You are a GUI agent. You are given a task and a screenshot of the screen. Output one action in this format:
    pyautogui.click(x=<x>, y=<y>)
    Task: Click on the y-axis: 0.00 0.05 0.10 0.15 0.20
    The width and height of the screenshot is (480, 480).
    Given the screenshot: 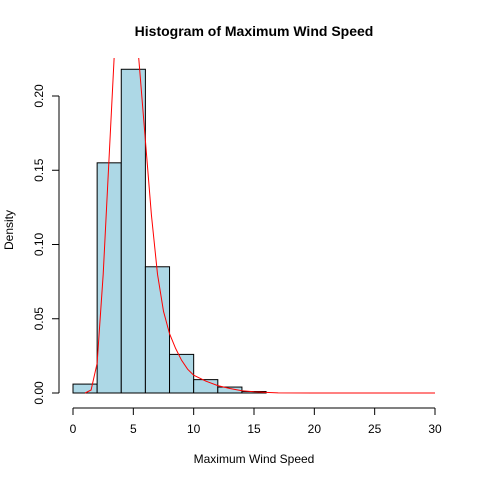 What is the action you would take?
    pyautogui.click(x=46, y=244)
    